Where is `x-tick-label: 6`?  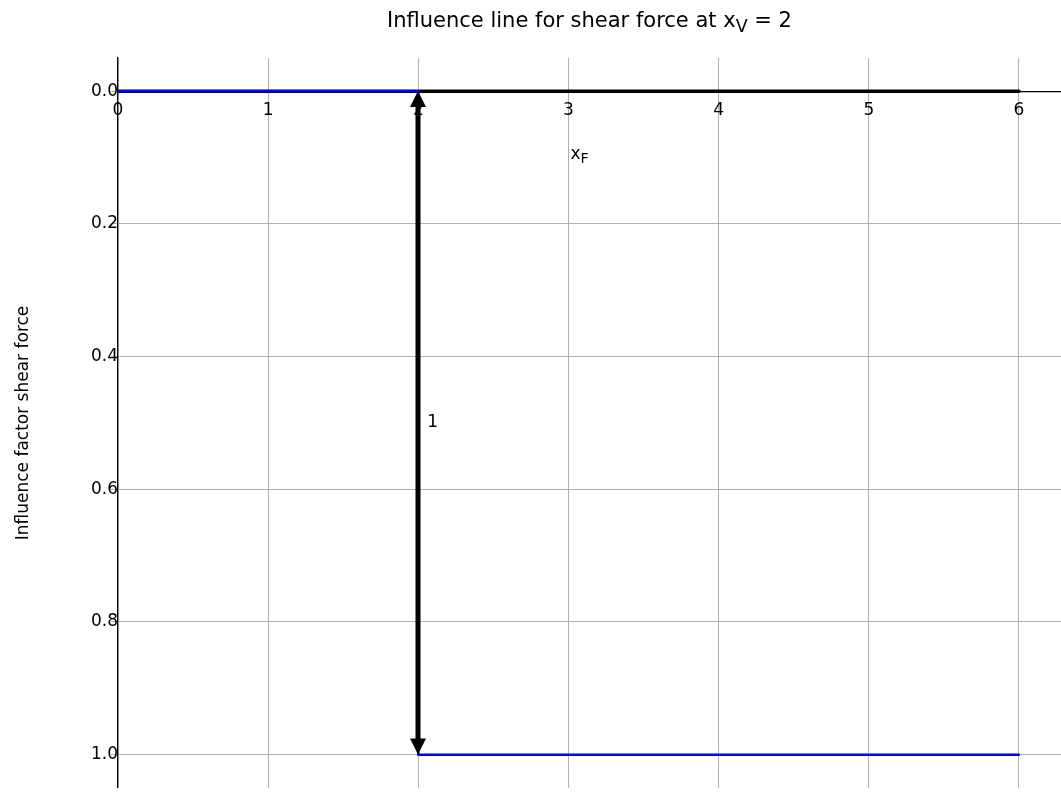 x-tick-label: 6 is located at coordinates (1019, 108).